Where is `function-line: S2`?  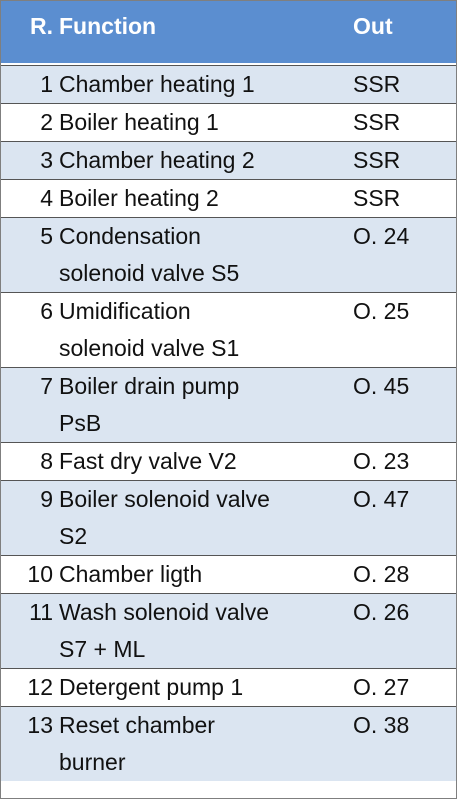 function-line: S2 is located at coordinates (73, 536).